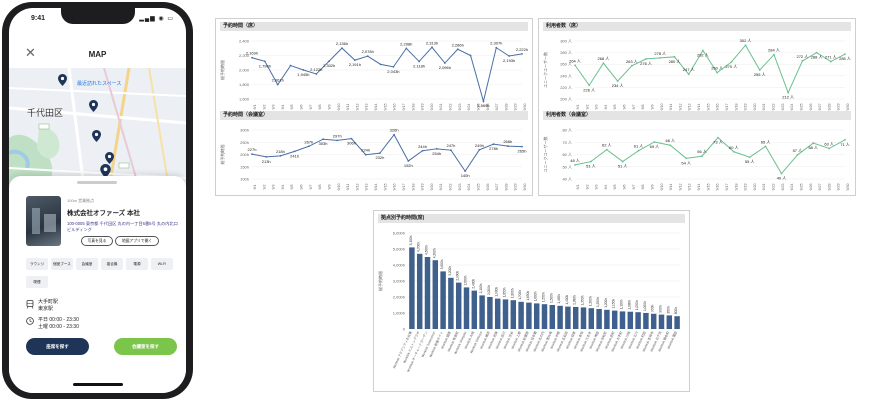  I want to click on x-tick-label: 9/17, so click(404, 187).